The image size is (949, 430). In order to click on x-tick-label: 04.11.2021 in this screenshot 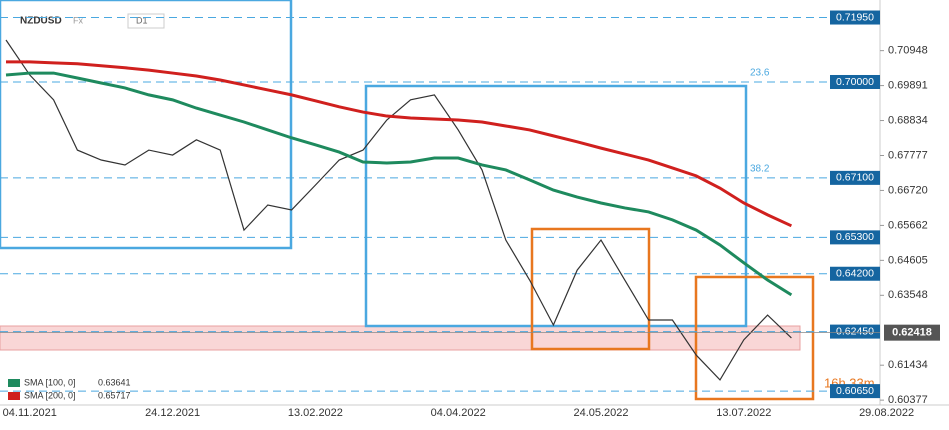, I will do `click(30, 413)`.